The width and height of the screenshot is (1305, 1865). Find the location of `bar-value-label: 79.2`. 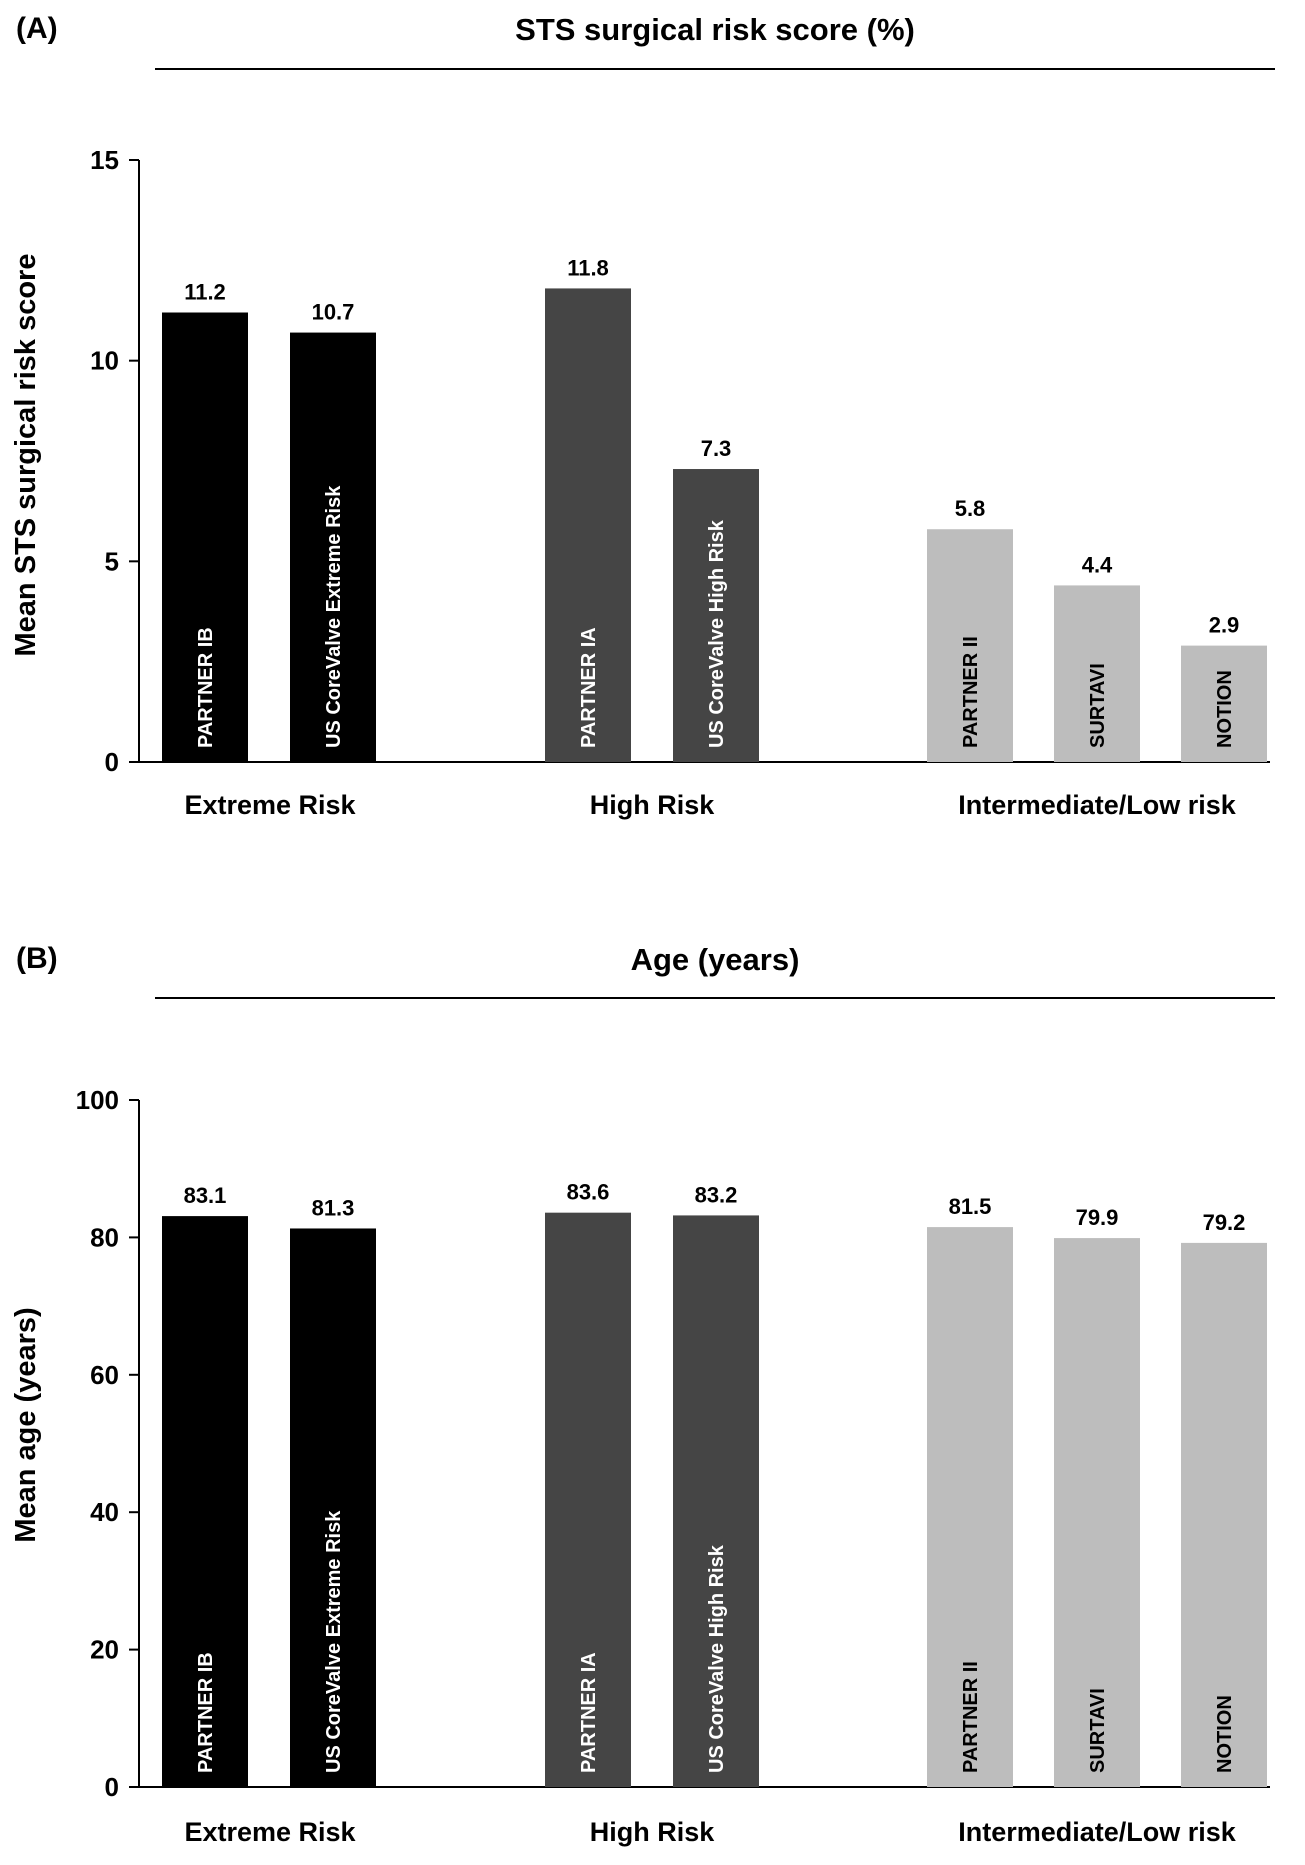

bar-value-label: 79.2 is located at coordinates (1224, 1222).